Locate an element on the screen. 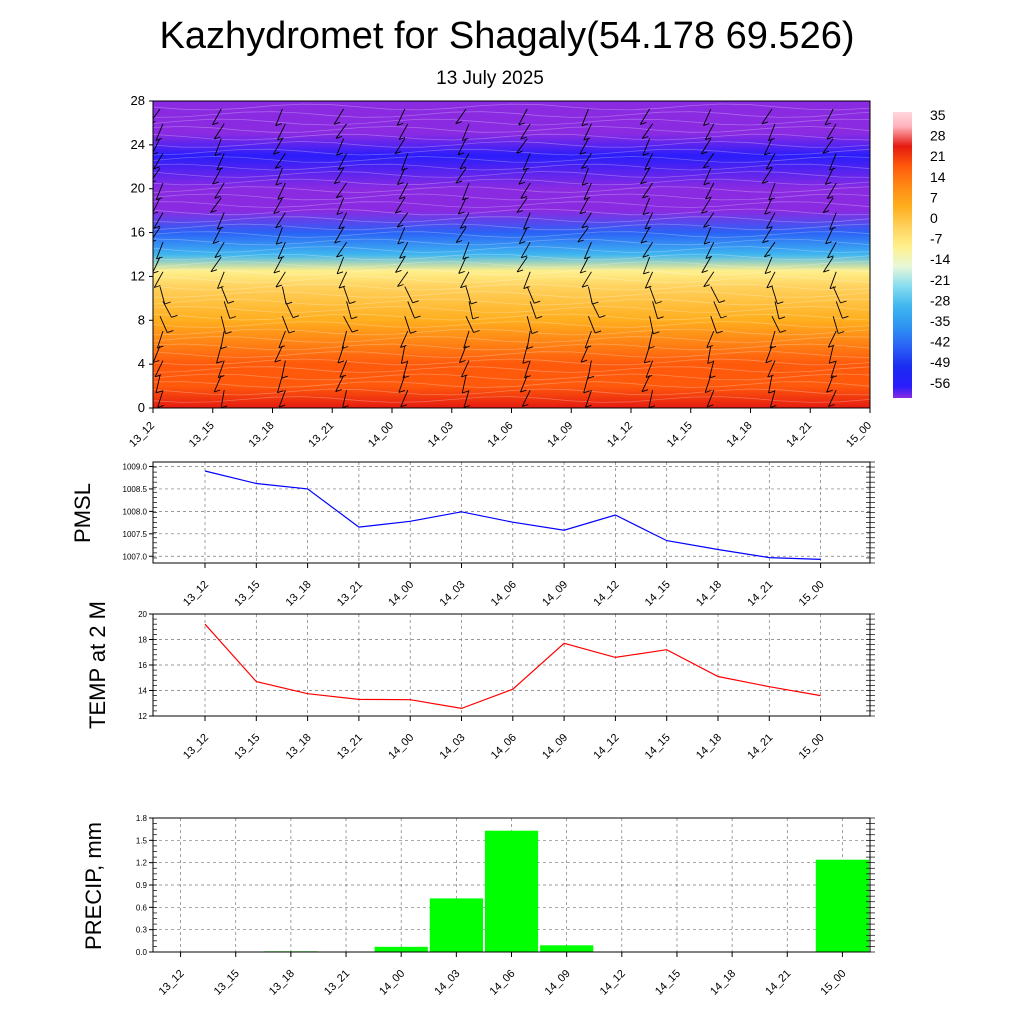 The height and width of the screenshot is (1024, 1024). colorbar-label: -42 is located at coordinates (940, 342).